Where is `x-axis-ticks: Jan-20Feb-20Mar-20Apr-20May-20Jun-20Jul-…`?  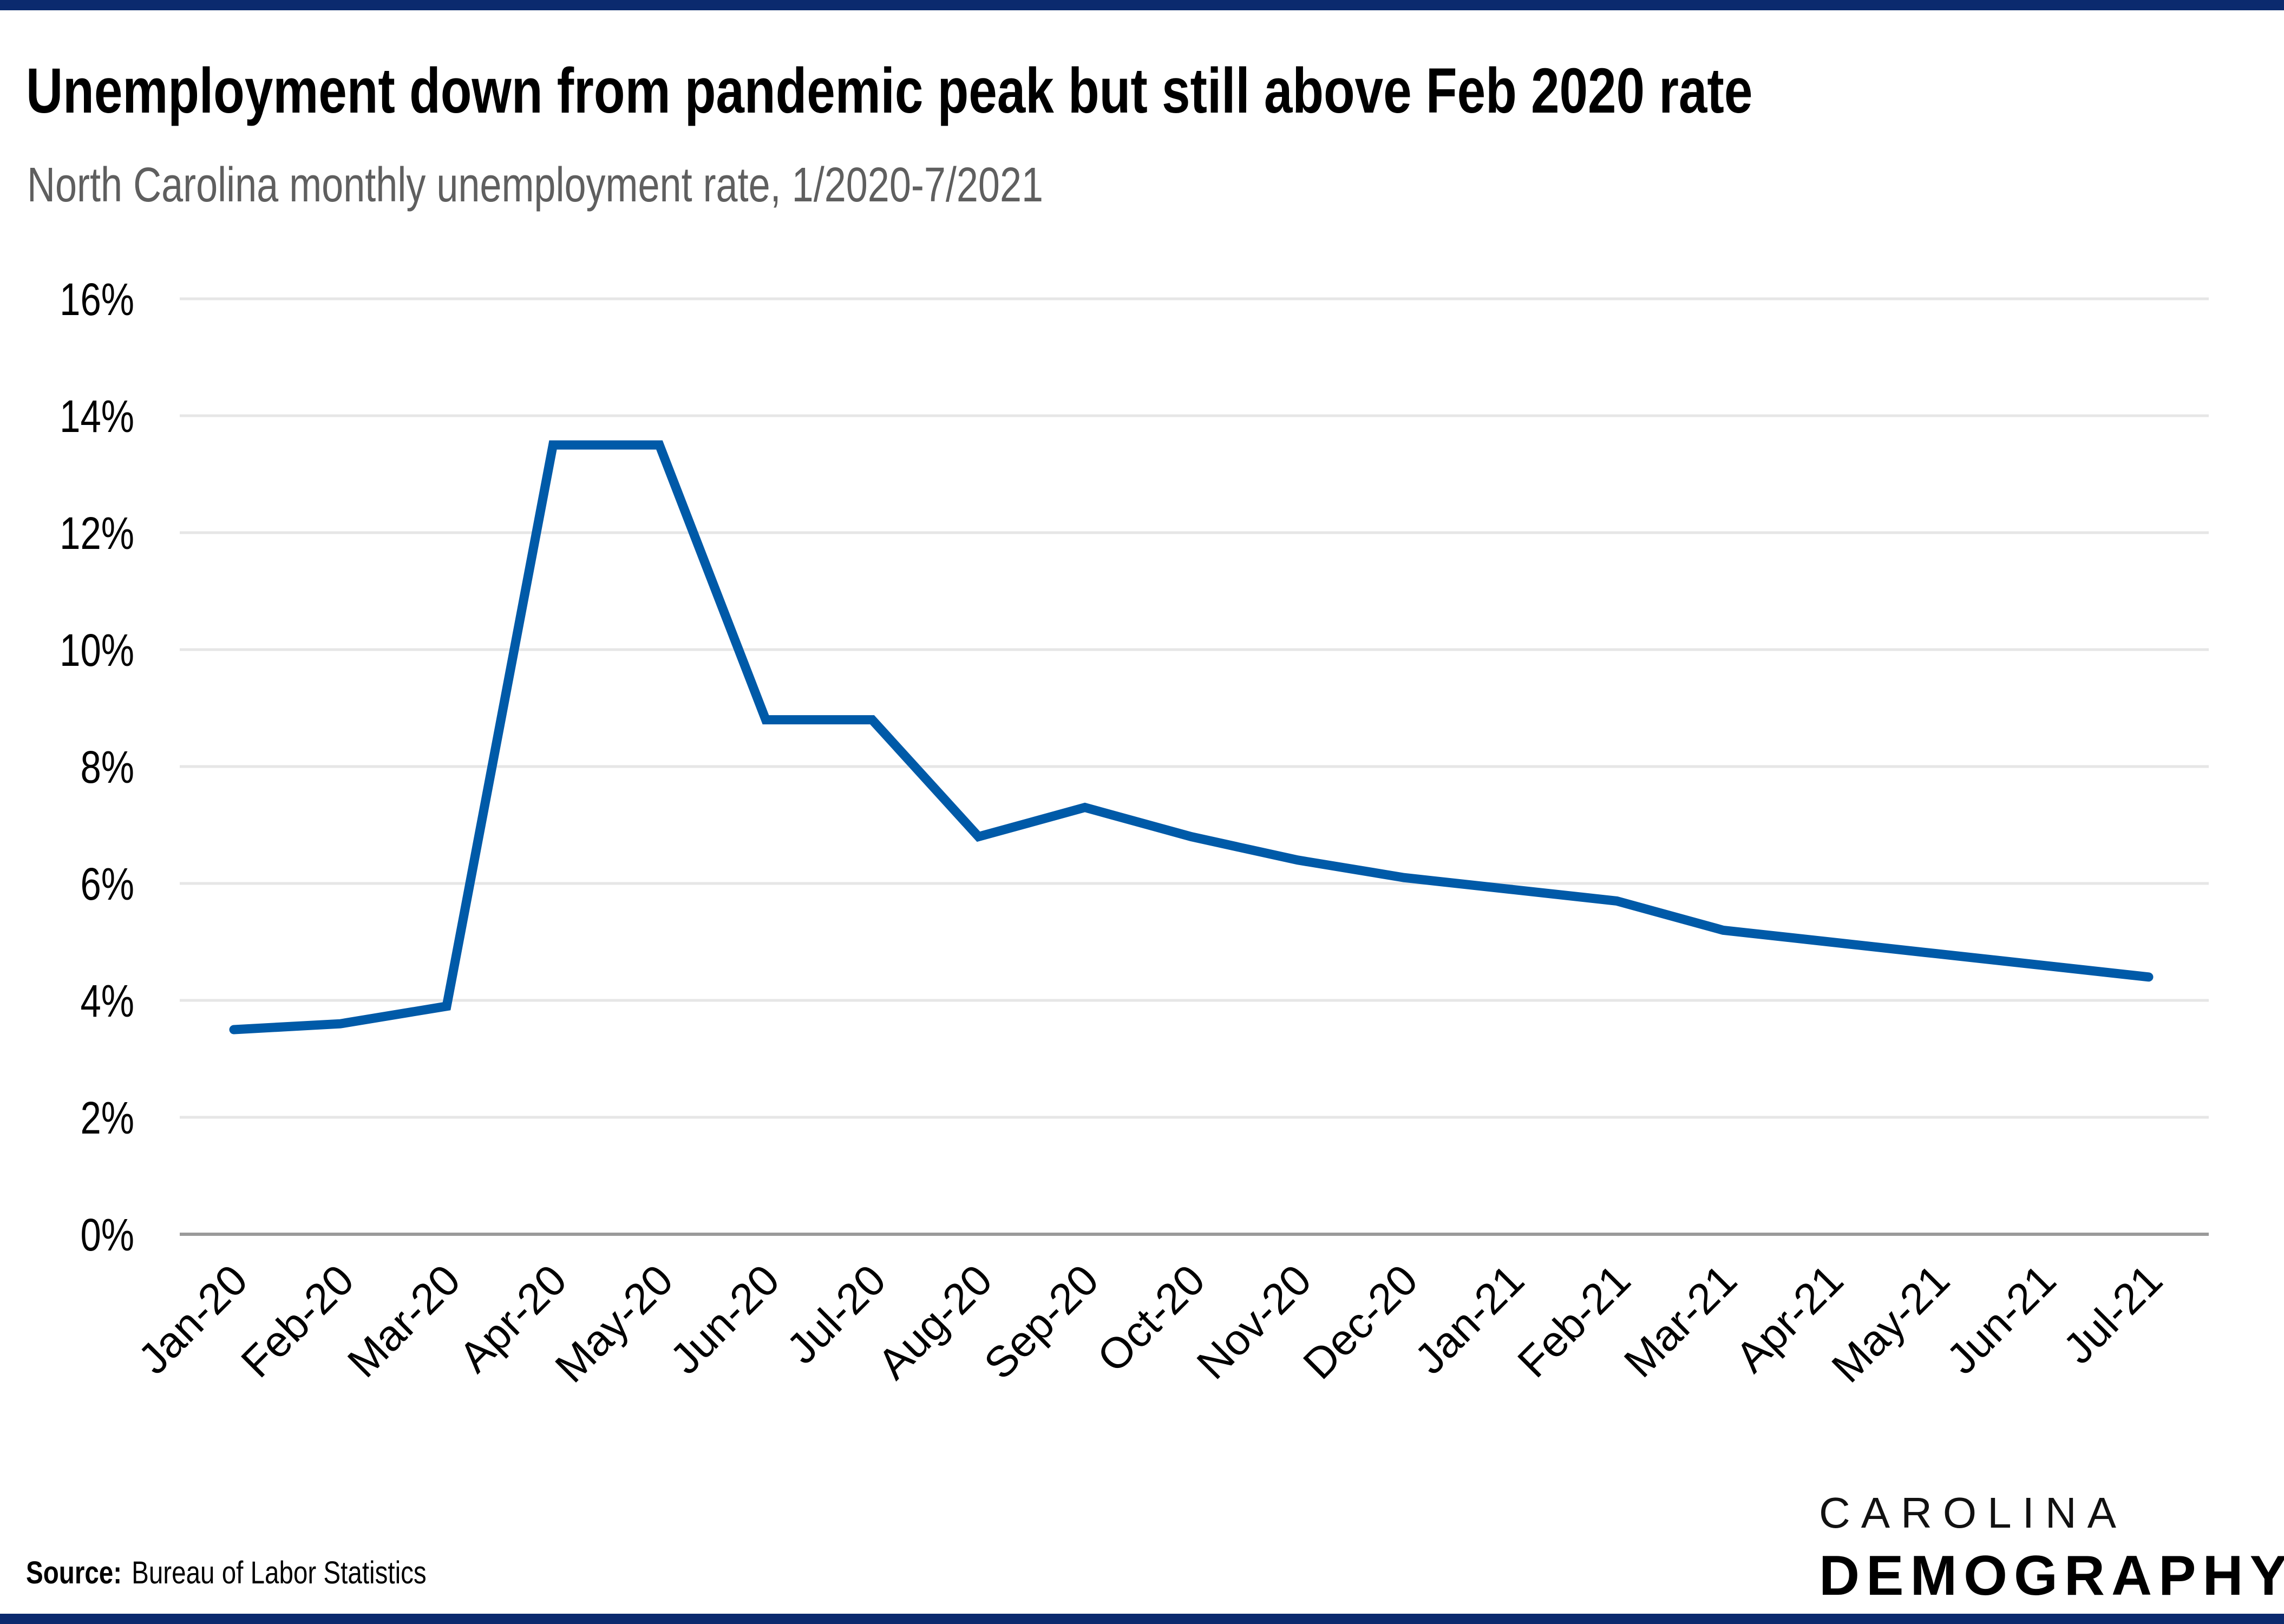 x-axis-ticks: Jan-20Feb-20Mar-20Apr-20May-20Jun-20Jul-… is located at coordinates (1150, 1323).